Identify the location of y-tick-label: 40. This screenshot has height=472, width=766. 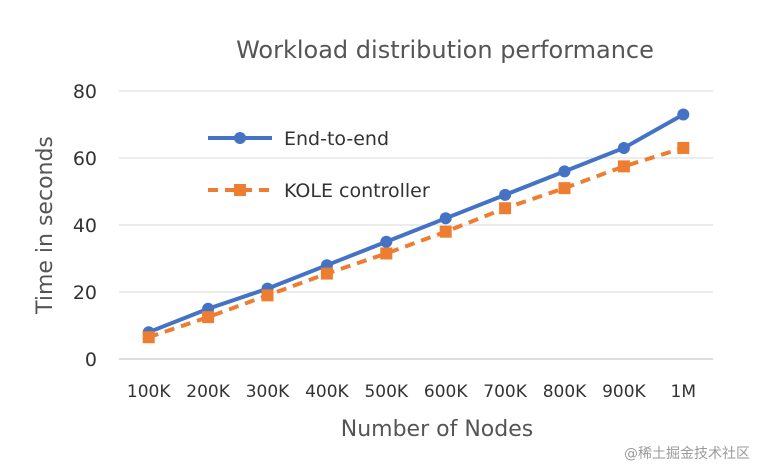
(85, 226).